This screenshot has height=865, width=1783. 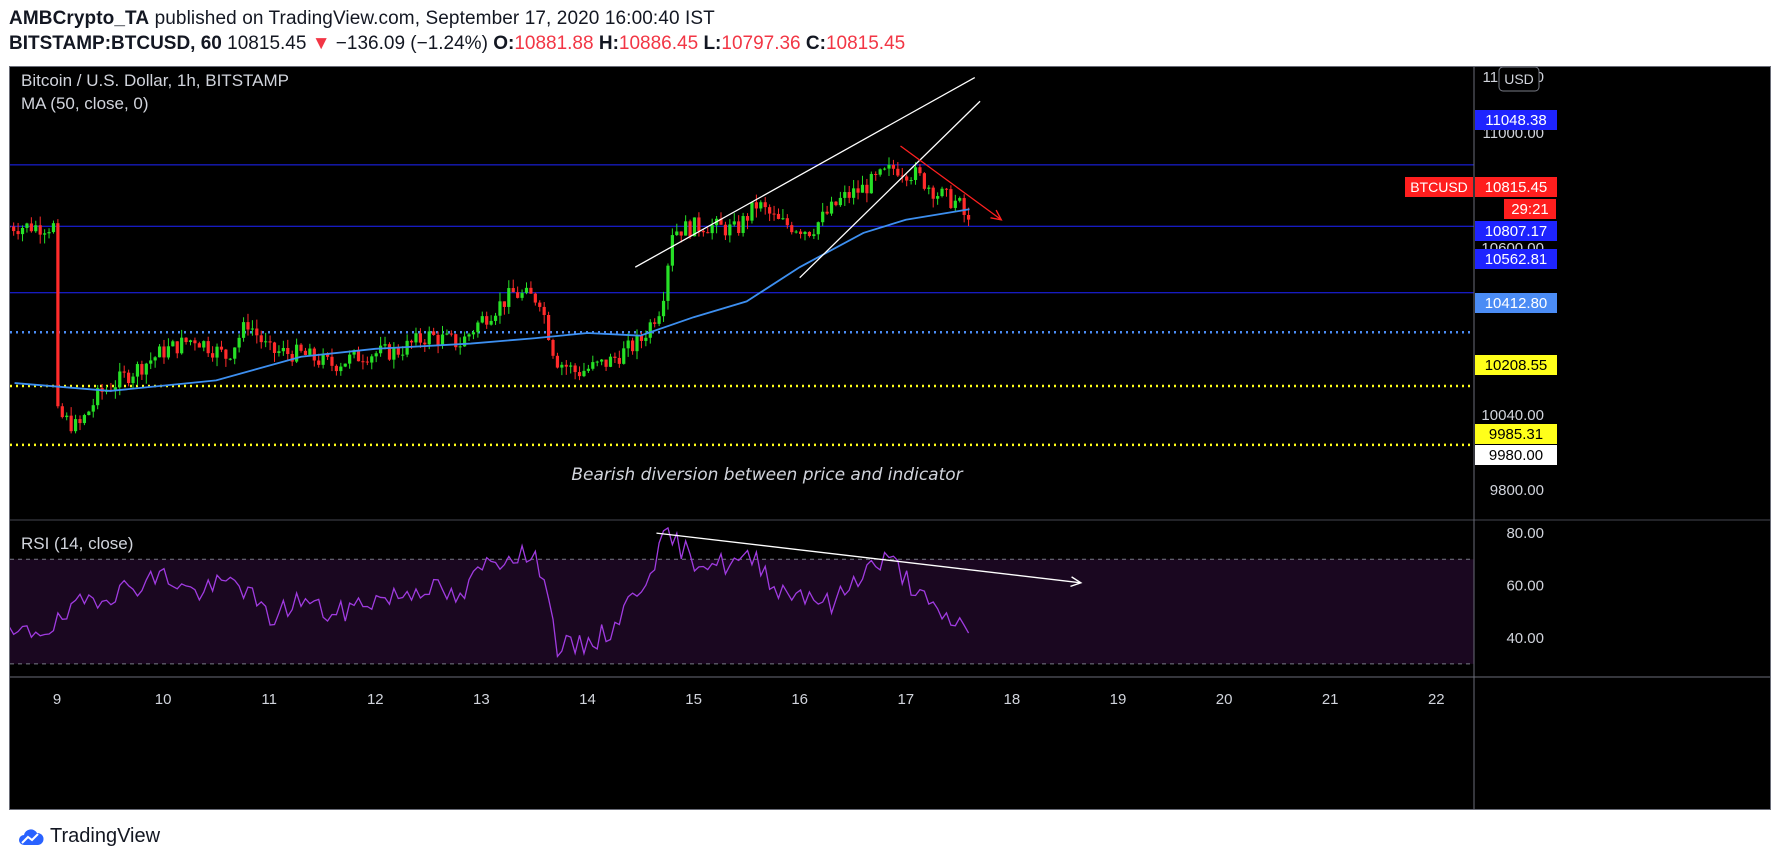 I want to click on ma50-line, so click(x=492, y=300).